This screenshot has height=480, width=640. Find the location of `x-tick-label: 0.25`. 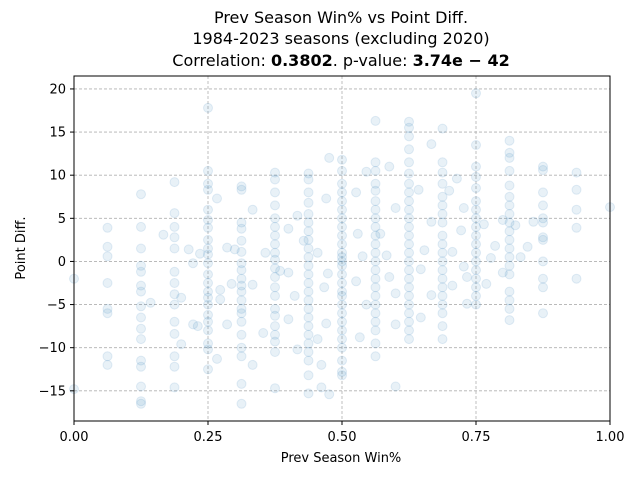

x-tick-label: 0.25 is located at coordinates (208, 437).